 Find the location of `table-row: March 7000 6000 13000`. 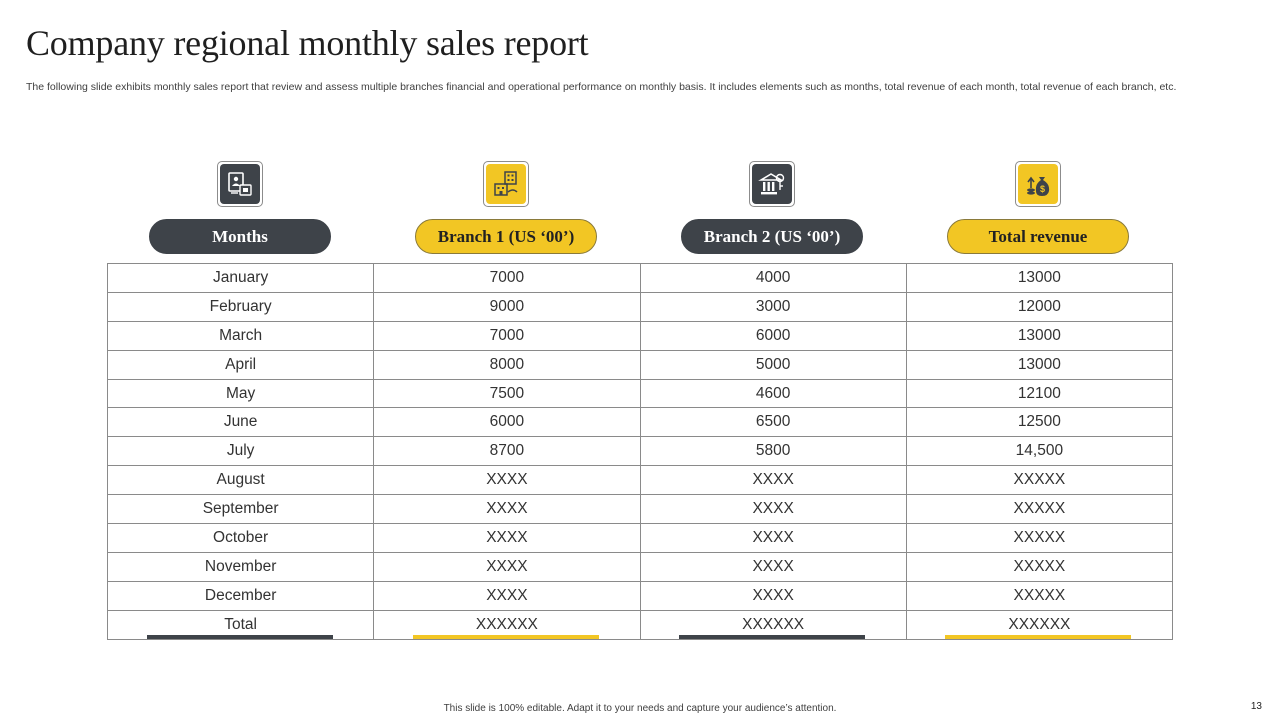

table-row: March 7000 6000 13000 is located at coordinates (640, 335).